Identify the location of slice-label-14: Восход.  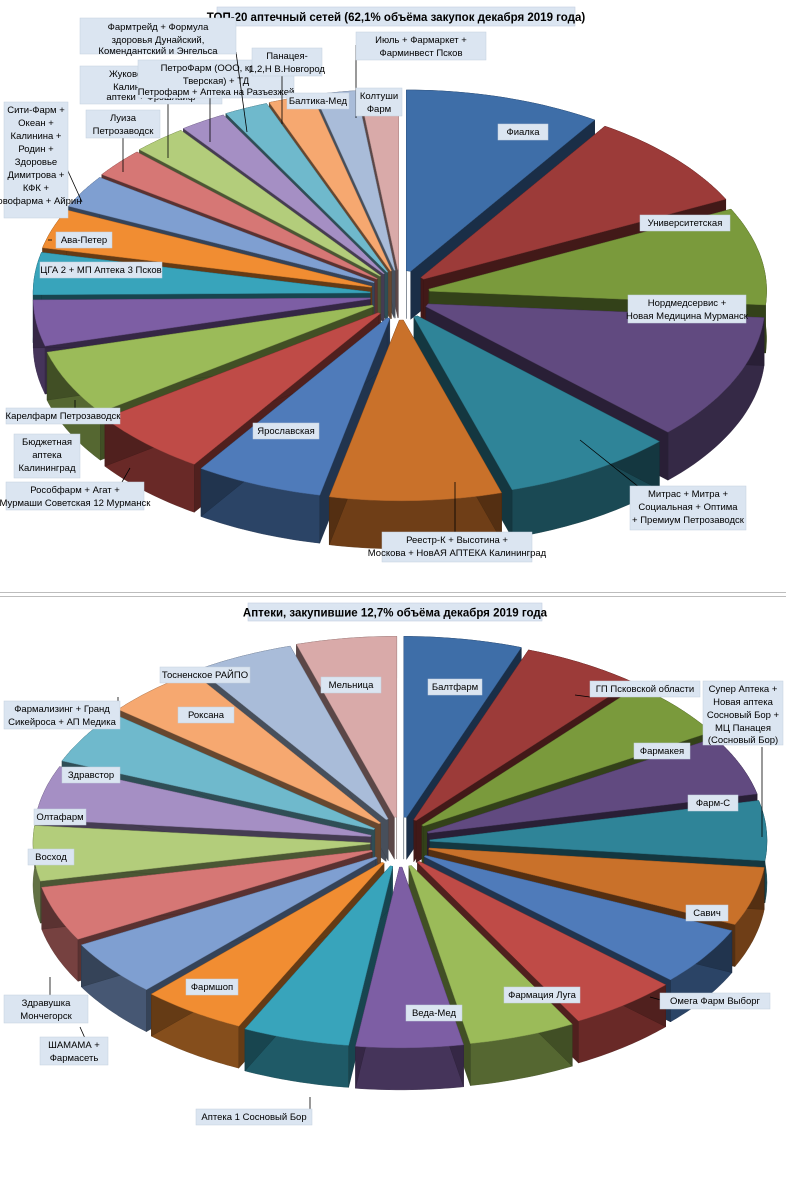
(51, 857).